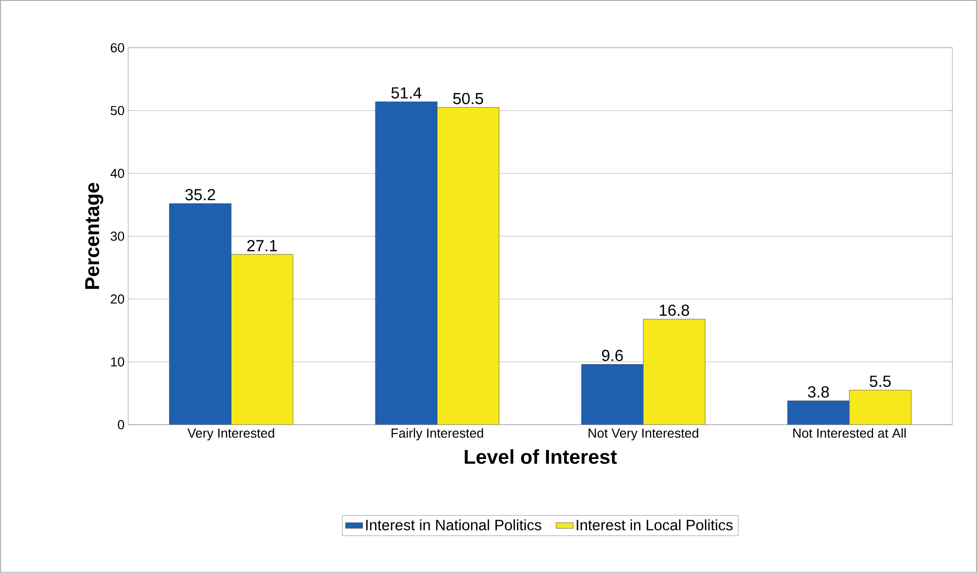  I want to click on x-tick-label: Not Very Interested, so click(643, 434).